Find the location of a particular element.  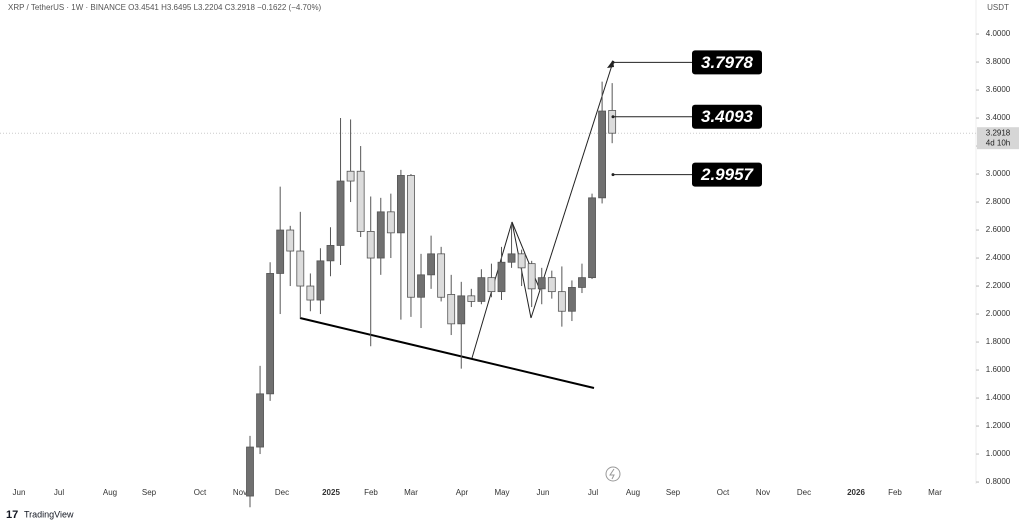

logo-mark: 17 is located at coordinates (12, 515).